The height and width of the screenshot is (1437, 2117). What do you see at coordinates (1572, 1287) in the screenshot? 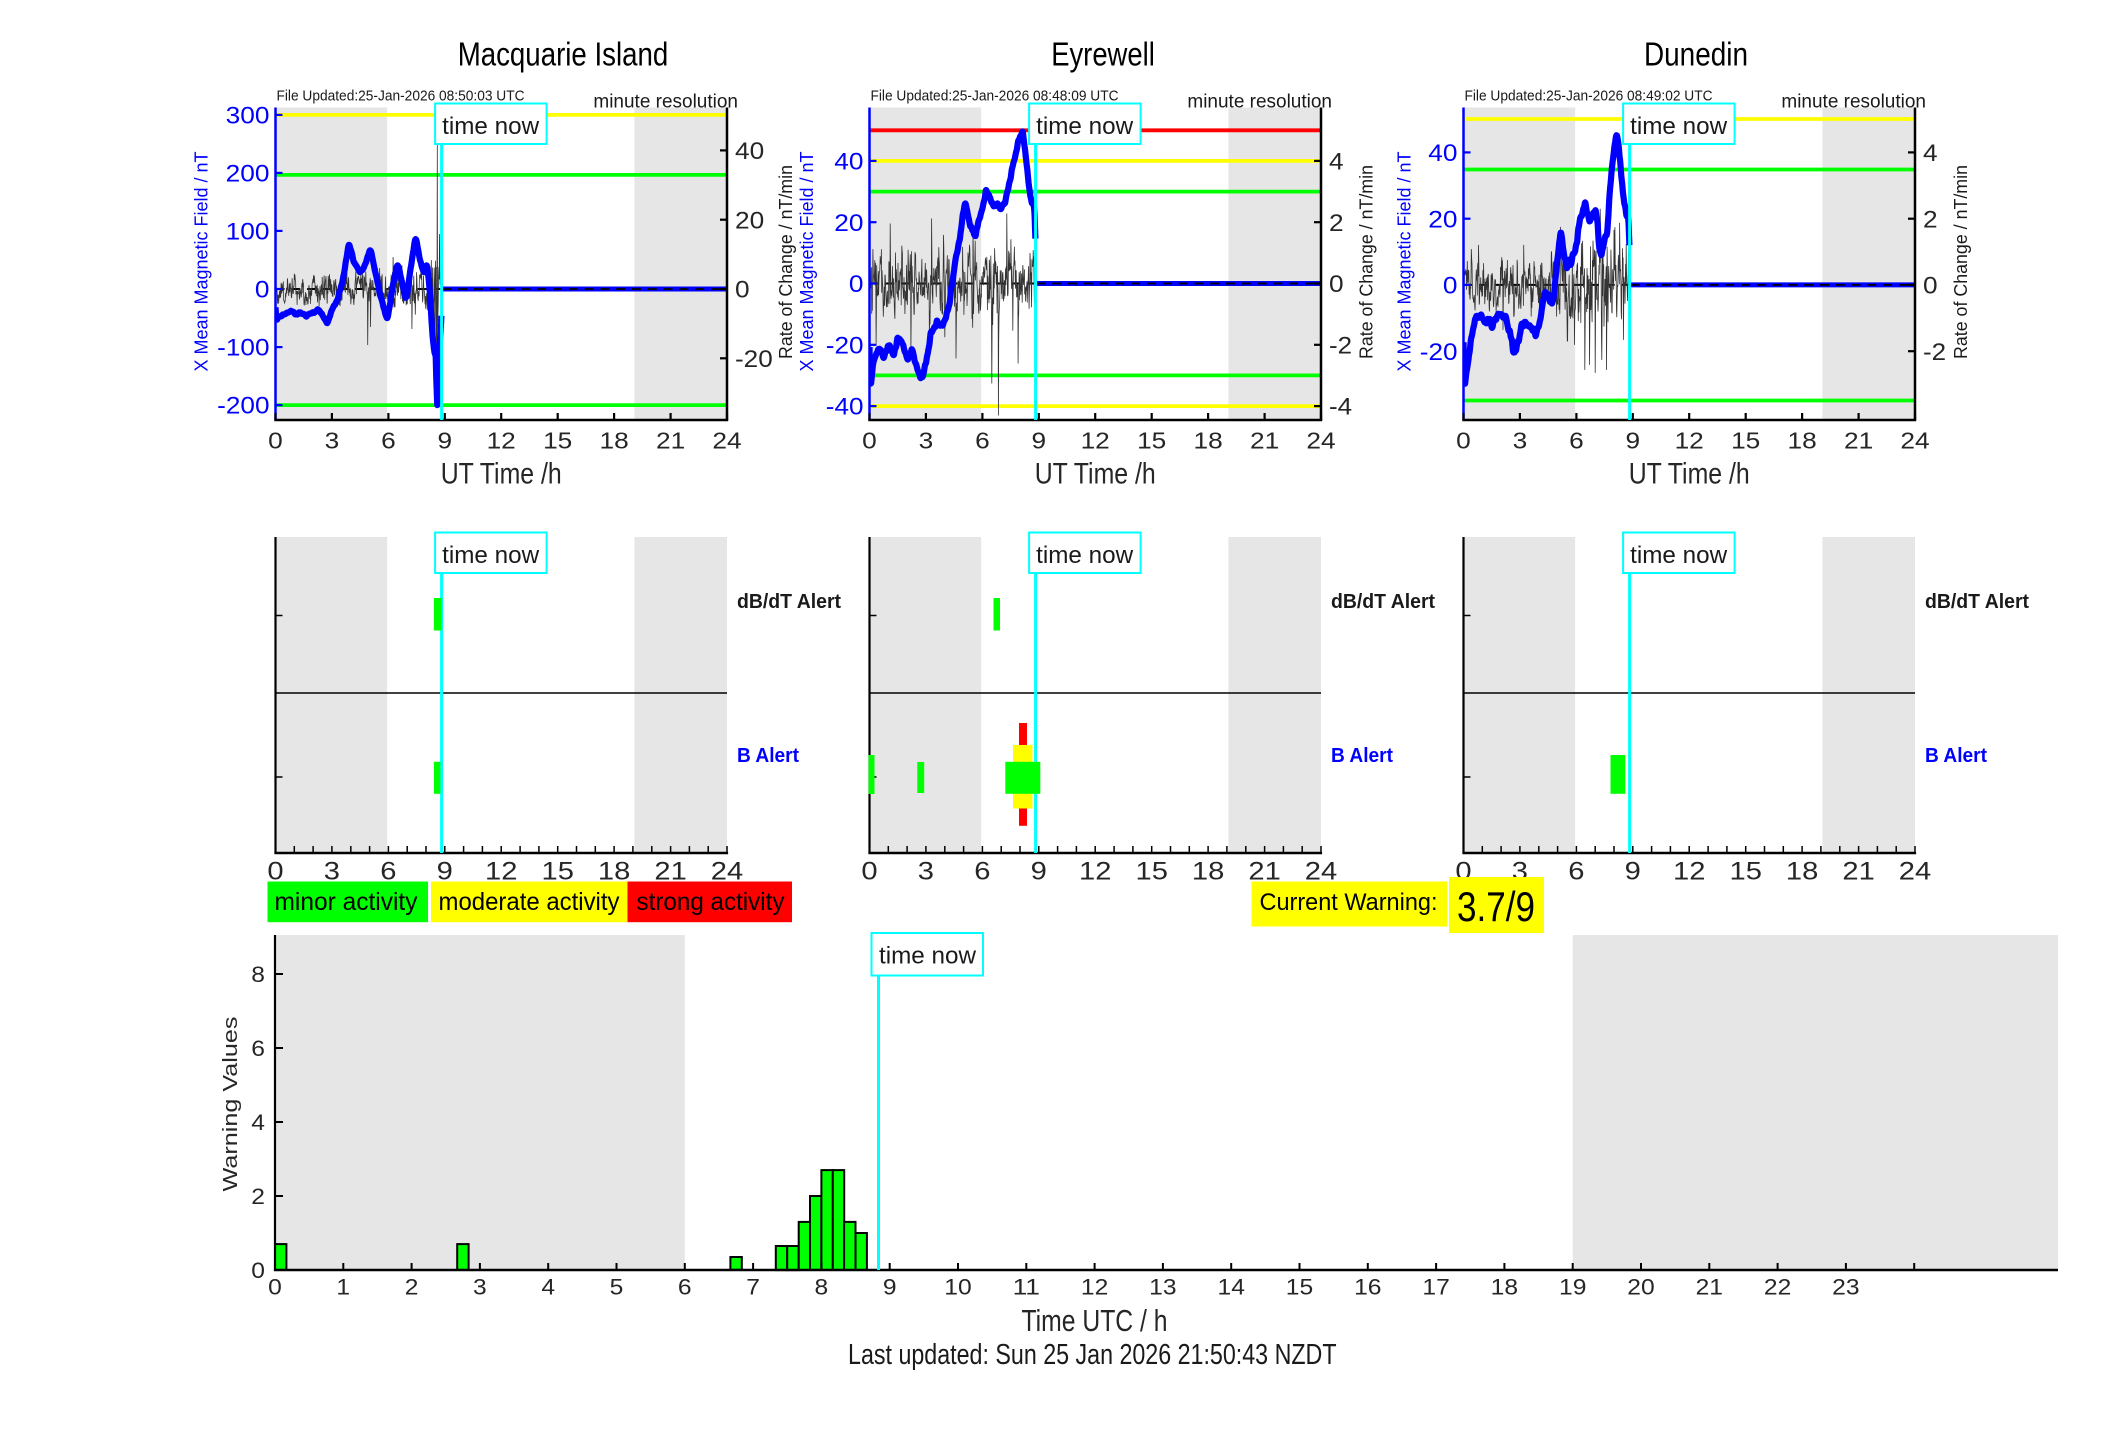
I see `svg-text: 19` at bounding box center [1572, 1287].